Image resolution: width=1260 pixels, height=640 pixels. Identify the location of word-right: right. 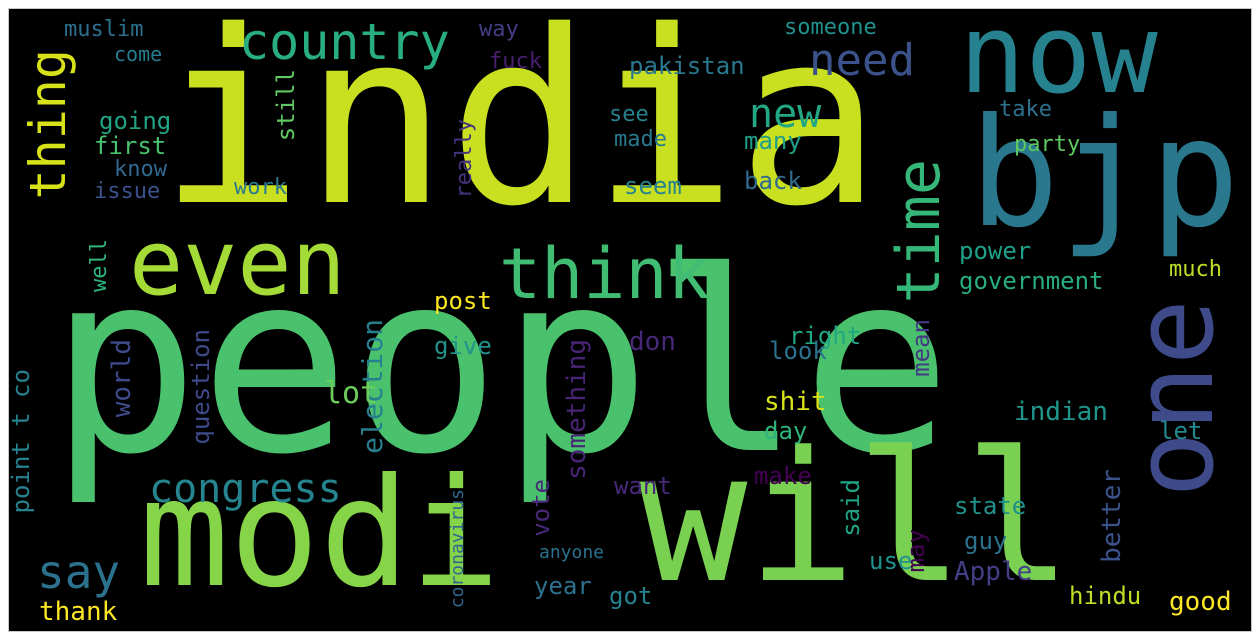
(825, 336).